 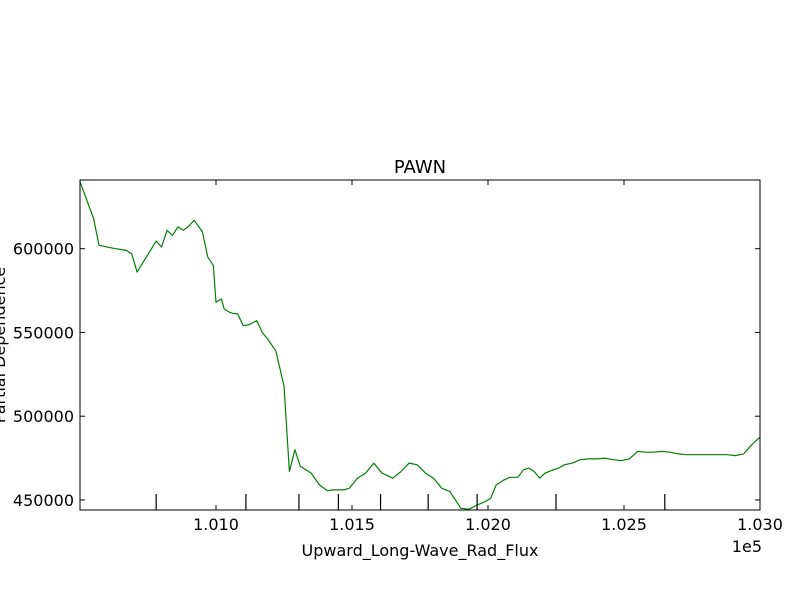 What do you see at coordinates (4, 345) in the screenshot?
I see `y-axis-label: Partial Dependence` at bounding box center [4, 345].